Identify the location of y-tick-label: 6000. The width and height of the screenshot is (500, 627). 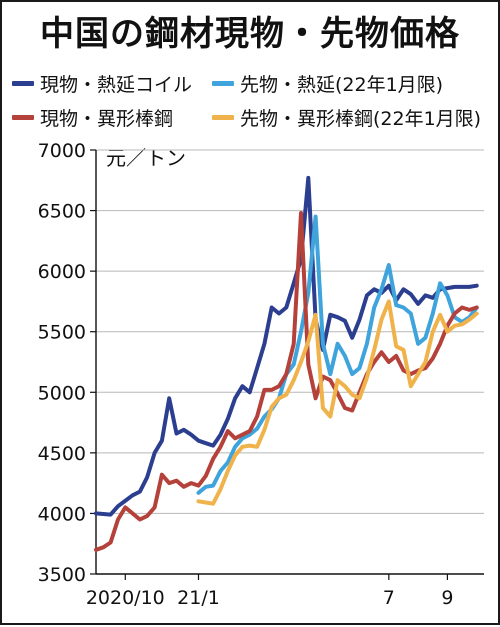
(62, 272).